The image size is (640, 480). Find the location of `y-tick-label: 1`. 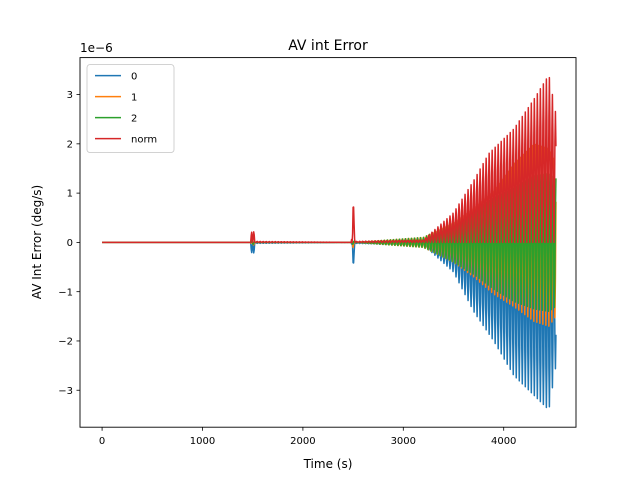

y-tick-label: 1 is located at coordinates (70, 194).